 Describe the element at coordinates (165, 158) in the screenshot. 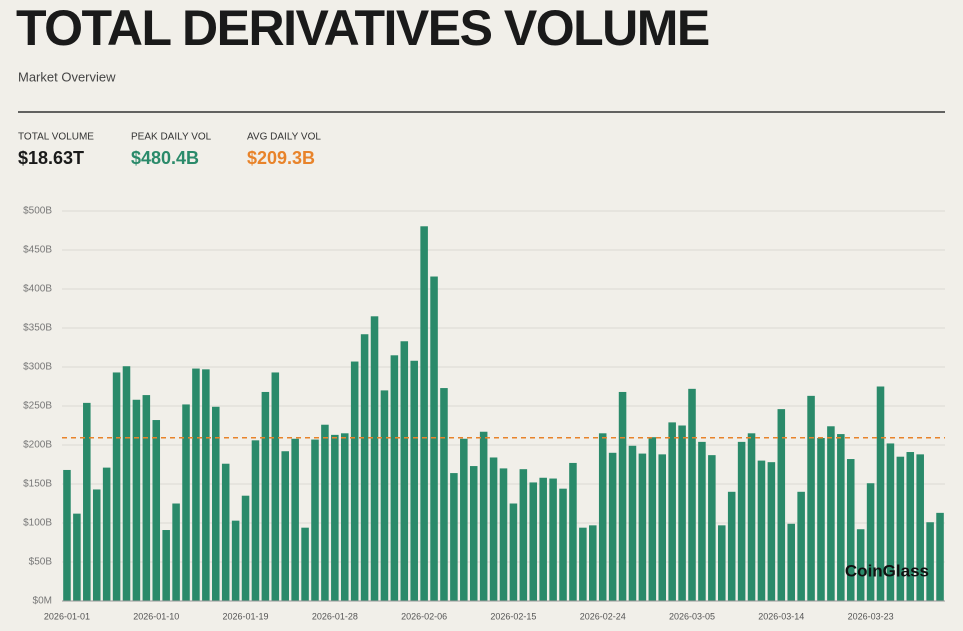

I see `stat-value: $480.4B` at that location.